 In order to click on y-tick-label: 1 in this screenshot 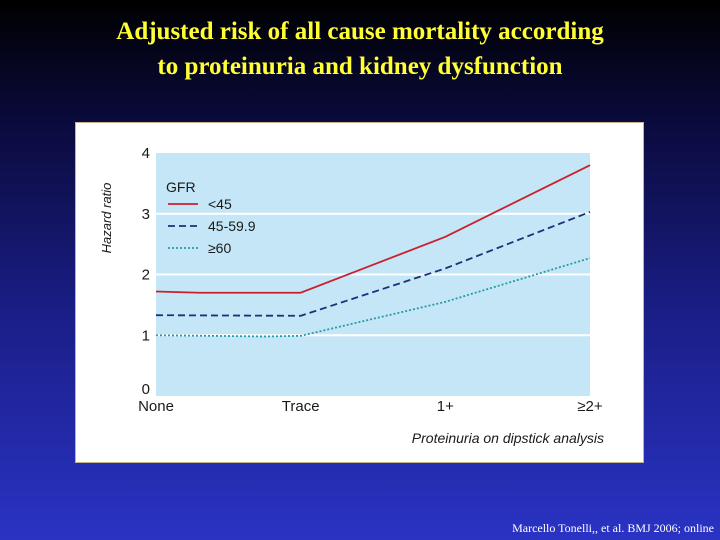, I will do `click(146, 335)`.